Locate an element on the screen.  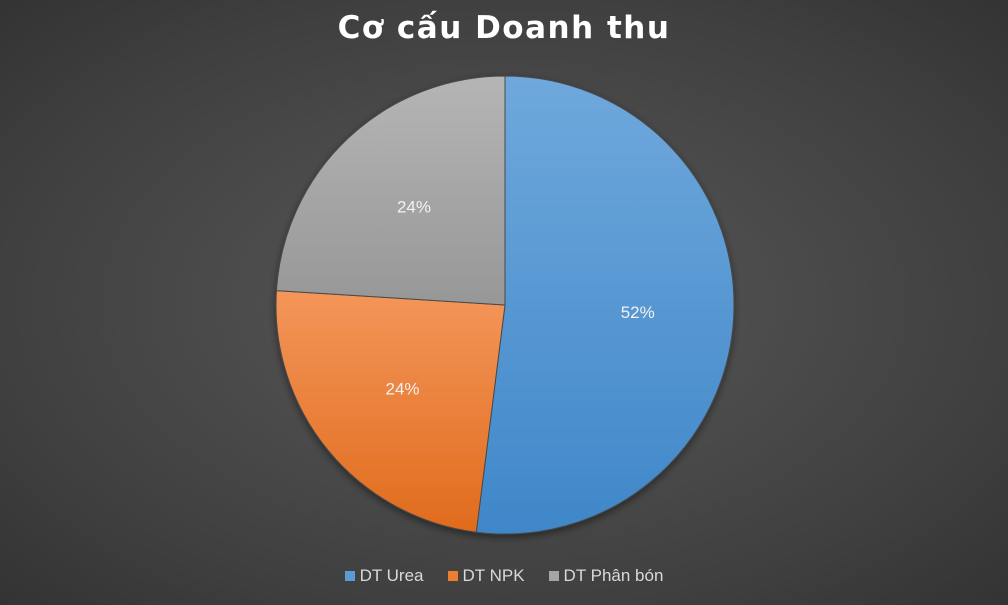
pie-data-labels: 52% 24% 24% is located at coordinates (520, 298).